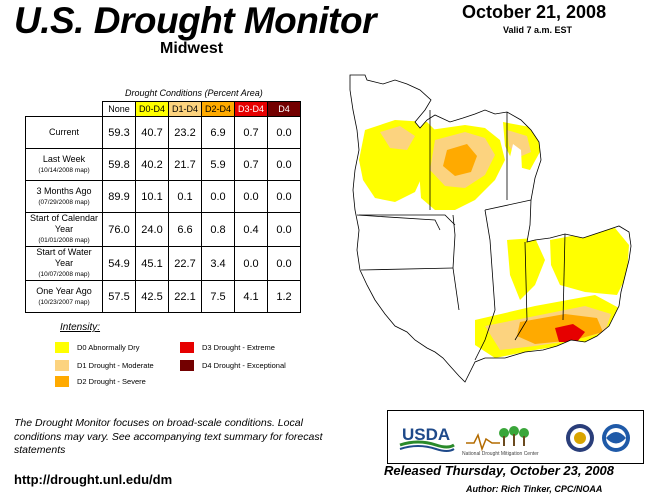 The width and height of the screenshot is (670, 498). Describe the element at coordinates (64, 223) in the screenshot. I see `row-label-text: Start of Calendar Year` at that location.